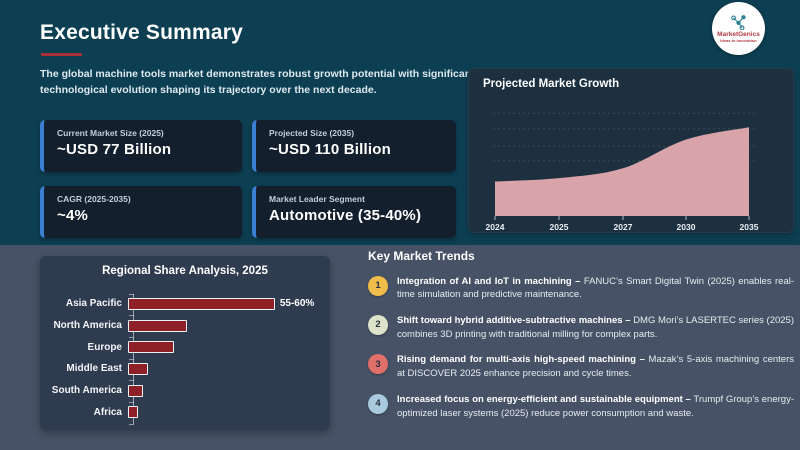  What do you see at coordinates (185, 271) in the screenshot?
I see `regional-chart-title: Regional Share Analysis, 2025` at bounding box center [185, 271].